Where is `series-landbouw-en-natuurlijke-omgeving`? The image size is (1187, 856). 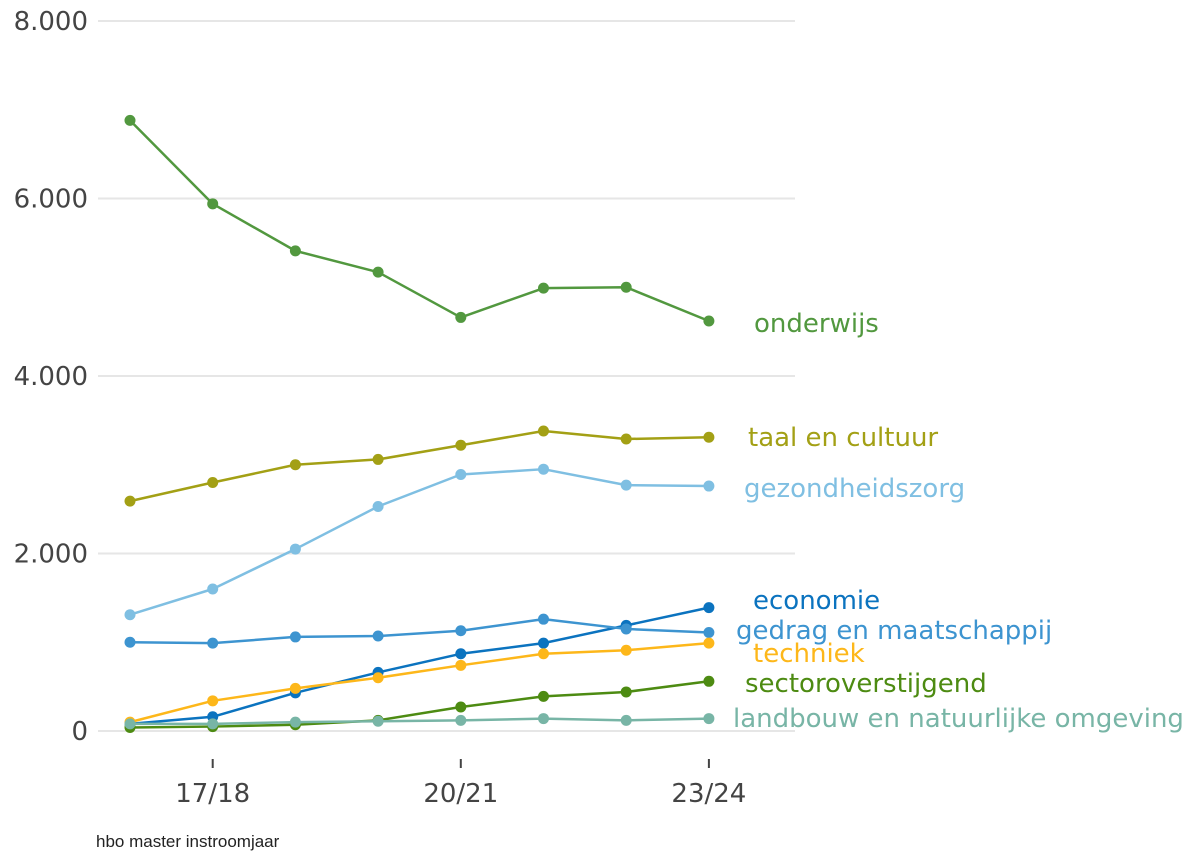 series-landbouw-en-natuurlijke-omgeving is located at coordinates (419, 721).